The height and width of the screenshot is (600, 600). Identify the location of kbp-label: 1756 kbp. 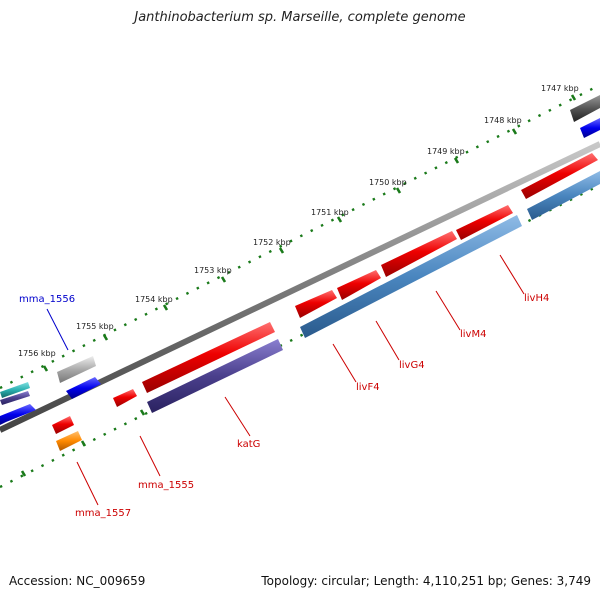
(37, 353).